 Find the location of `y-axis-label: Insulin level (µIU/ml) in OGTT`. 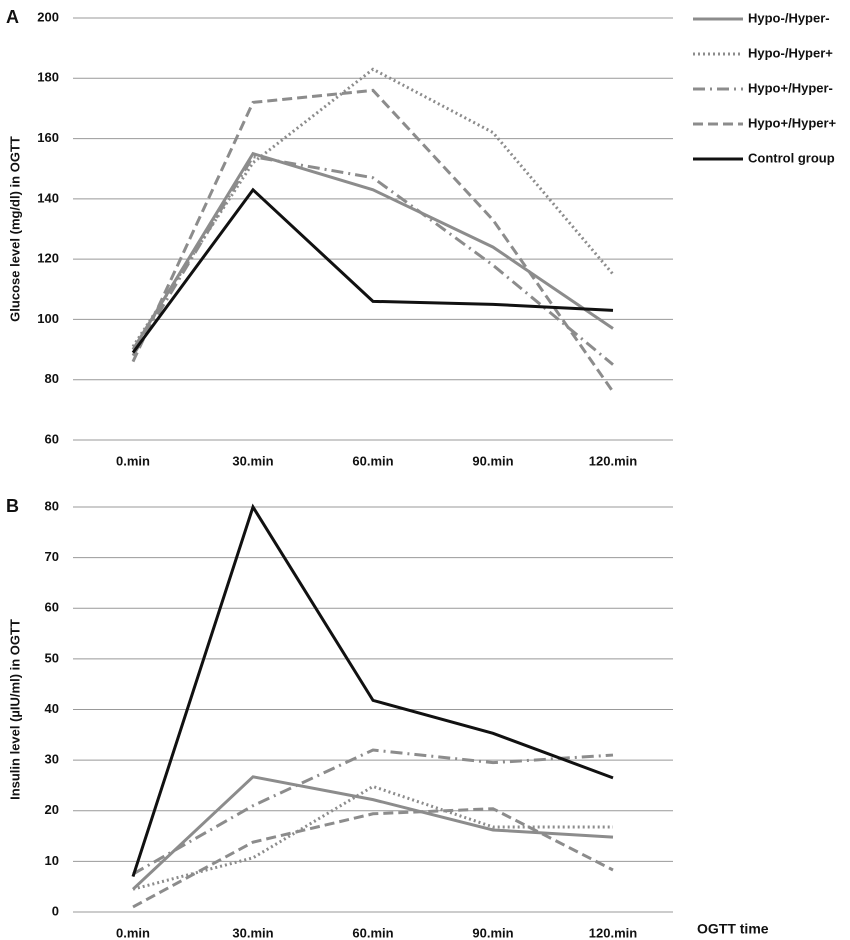

y-axis-label: Insulin level (µIU/ml) in OGTT is located at coordinates (14, 709).